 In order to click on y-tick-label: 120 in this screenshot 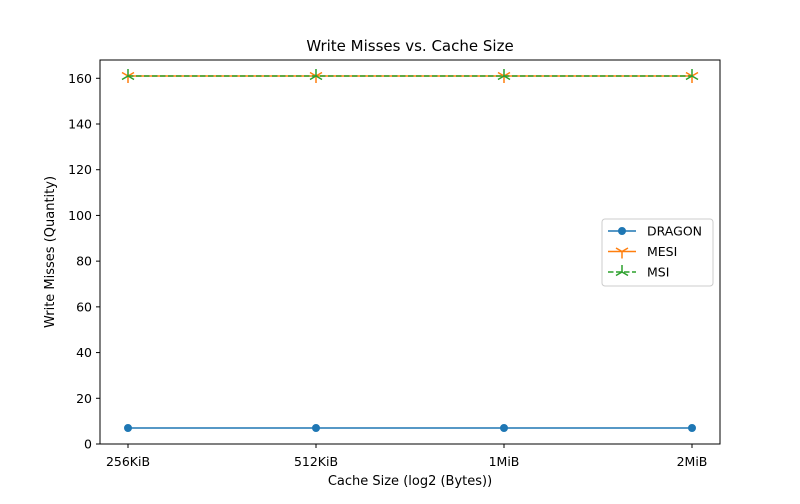, I will do `click(80, 169)`.